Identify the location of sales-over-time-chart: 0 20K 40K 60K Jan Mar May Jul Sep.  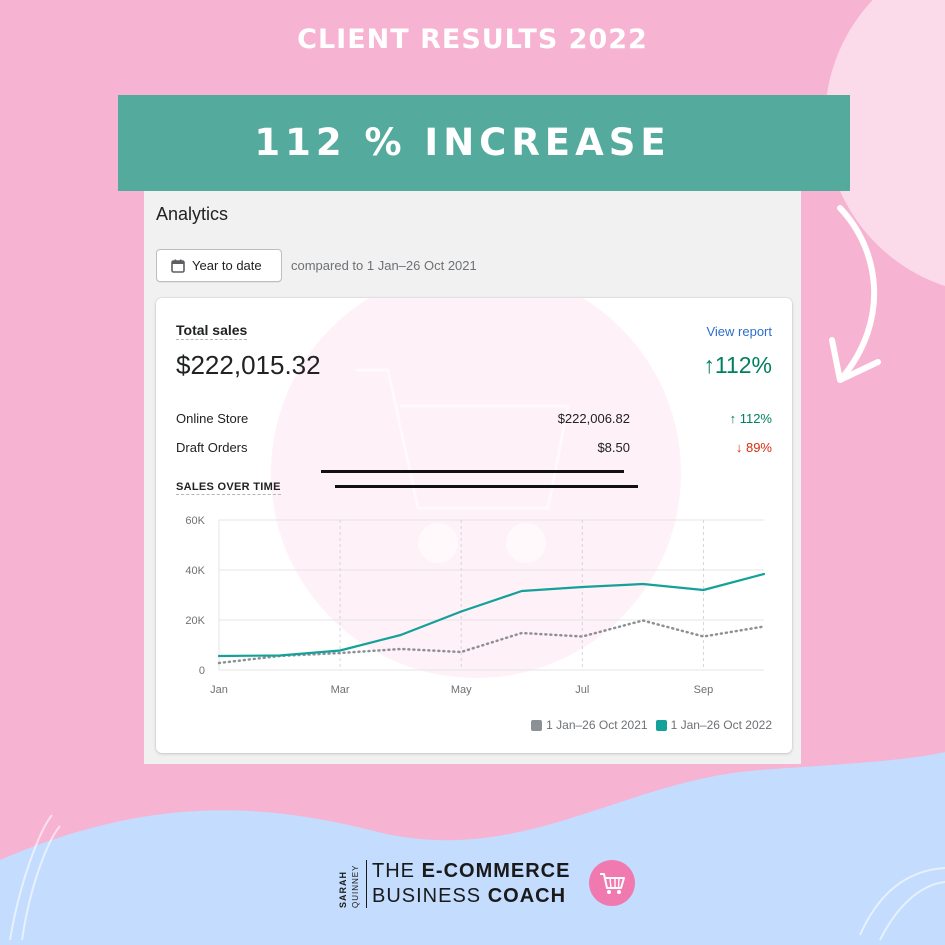
(475, 605).